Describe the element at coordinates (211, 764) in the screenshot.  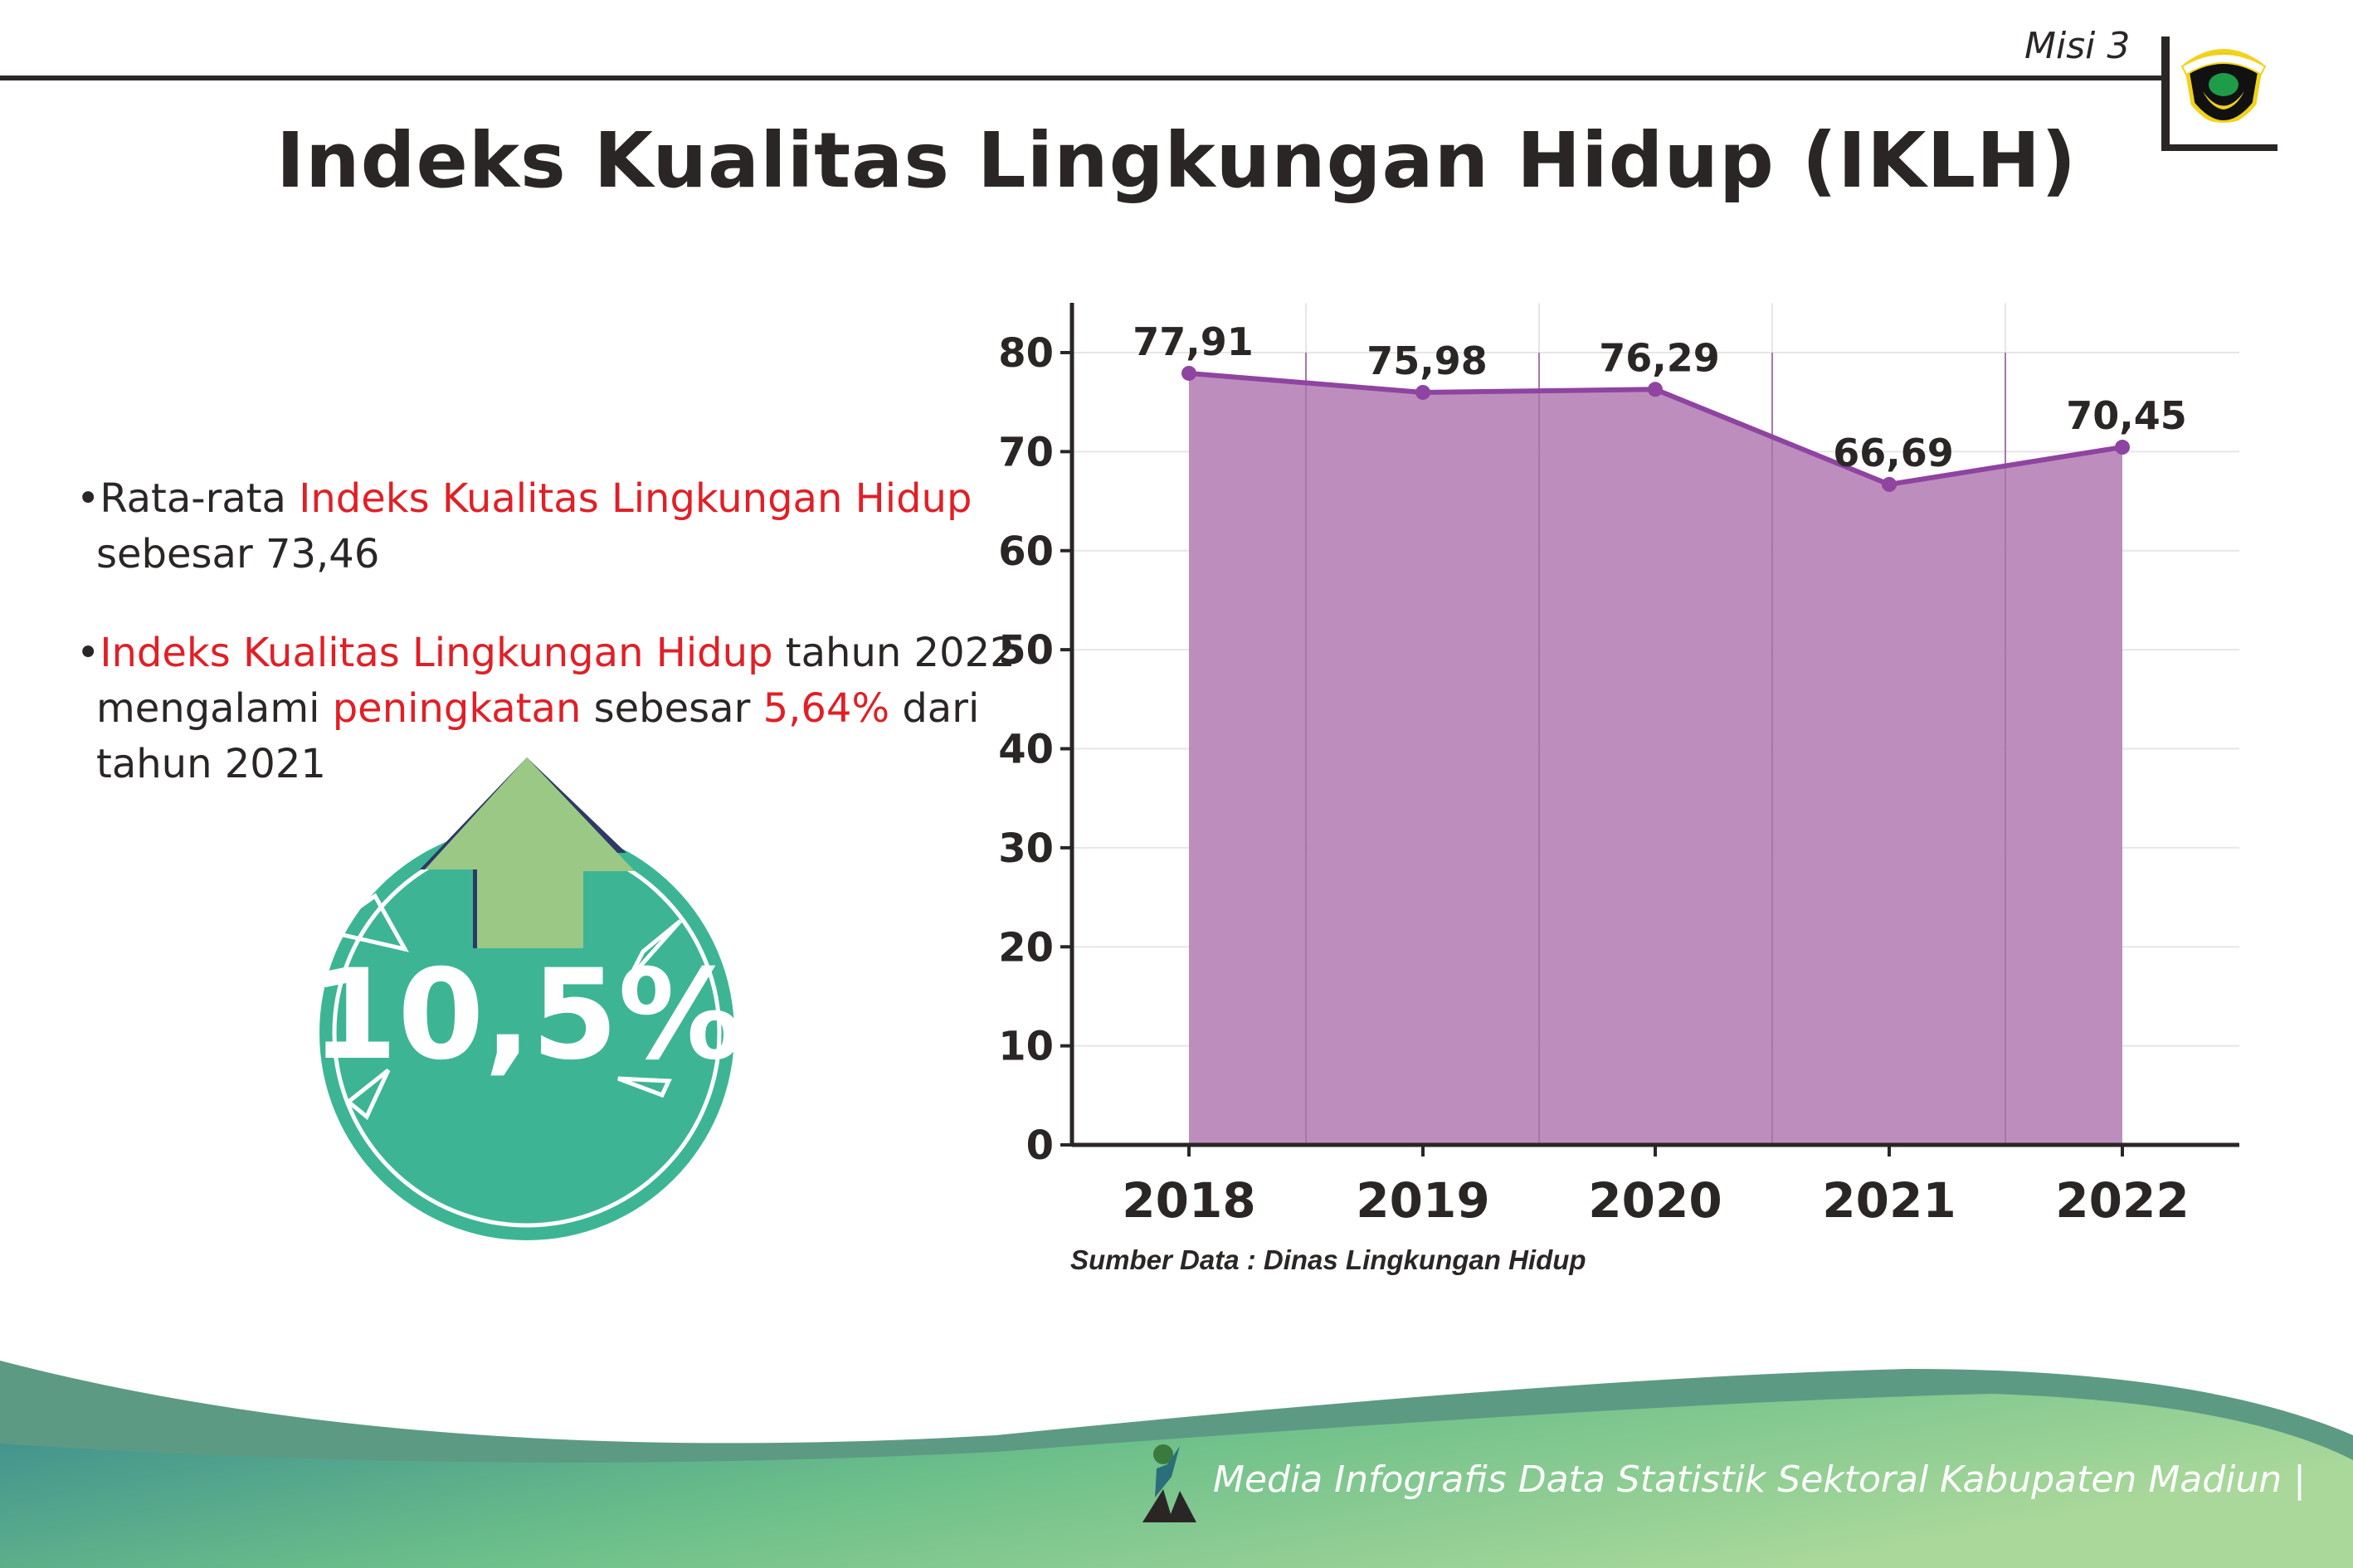
I see `bullet-text: tahun 2021` at that location.